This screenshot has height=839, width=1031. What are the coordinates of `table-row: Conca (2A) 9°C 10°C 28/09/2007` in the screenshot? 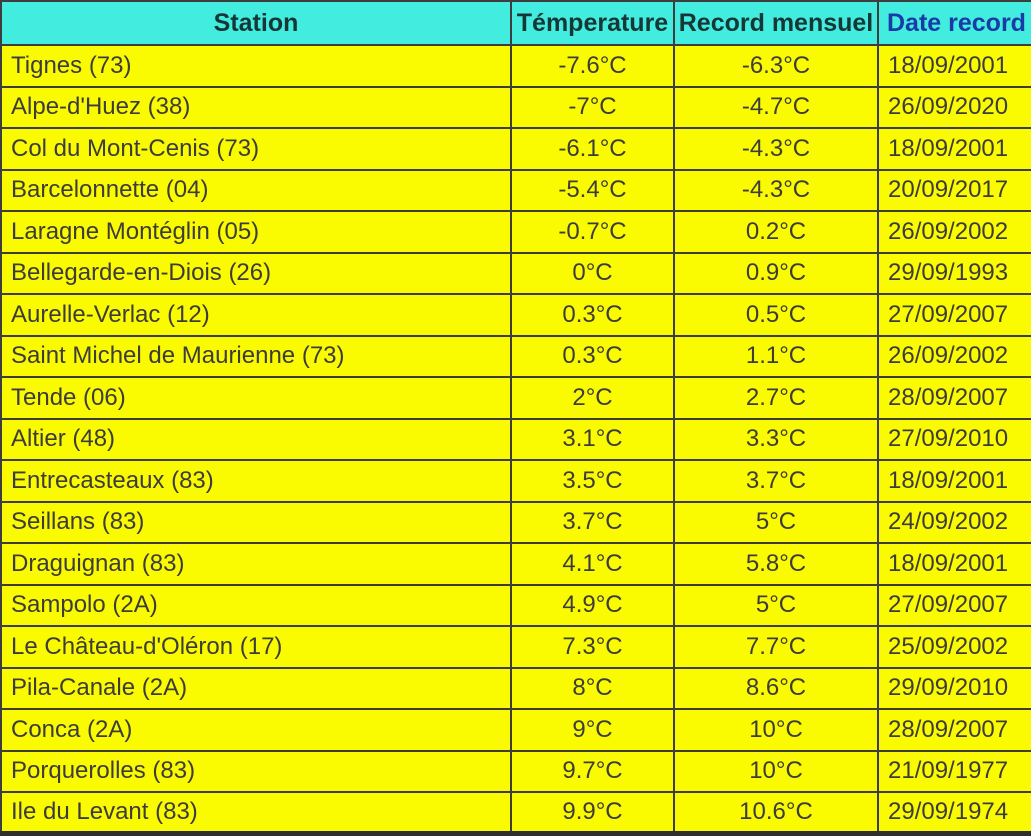 It's located at (515, 730).